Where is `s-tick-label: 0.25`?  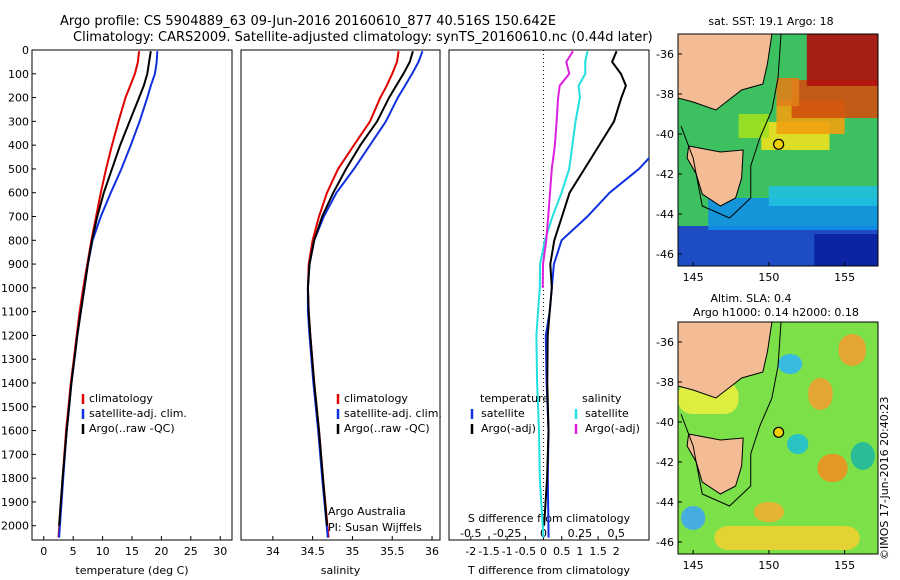
s-tick-label: 0.25 is located at coordinates (580, 533).